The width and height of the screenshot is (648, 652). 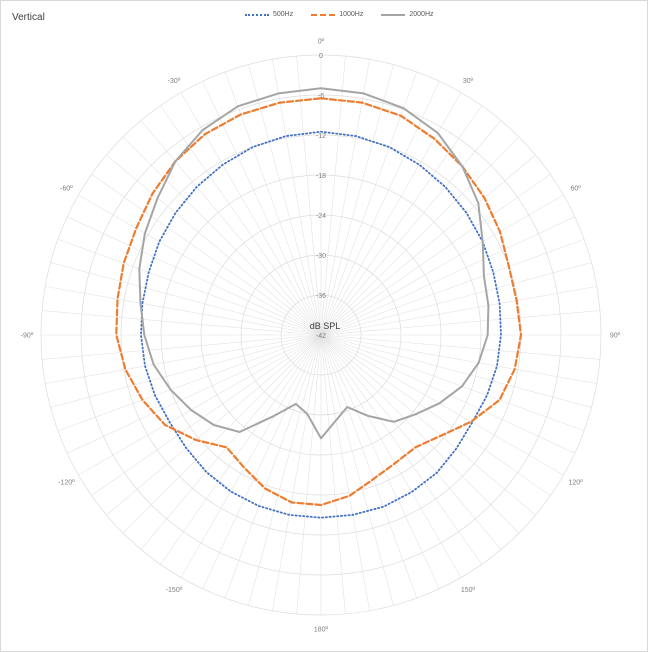 What do you see at coordinates (257, 14) in the screenshot?
I see `legend-swatch-500hz` at bounding box center [257, 14].